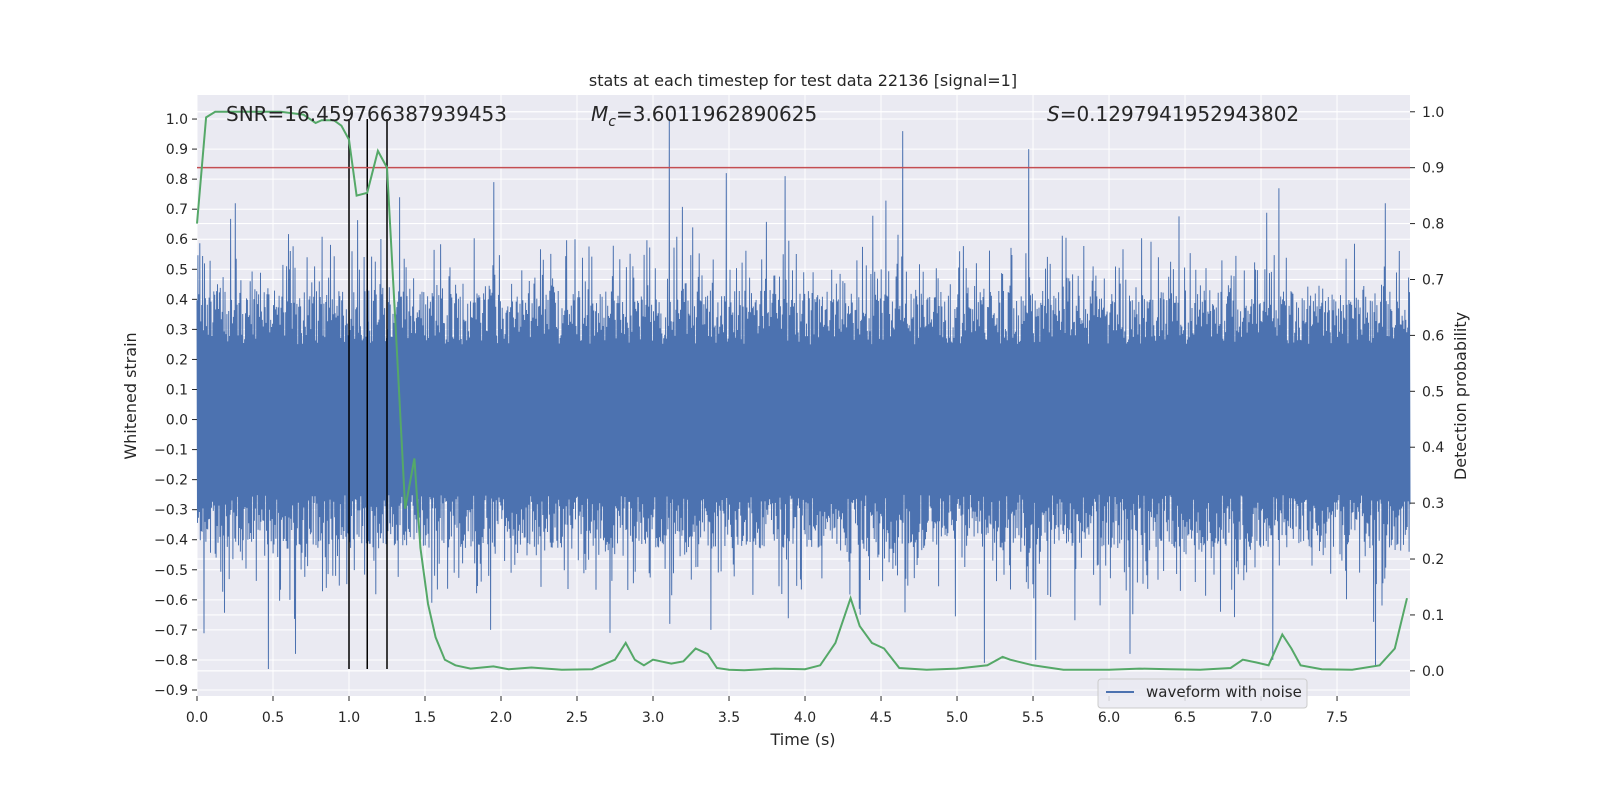 This screenshot has width=1600, height=800. I want to click on y-tick-label: 0.0, so click(177, 421).